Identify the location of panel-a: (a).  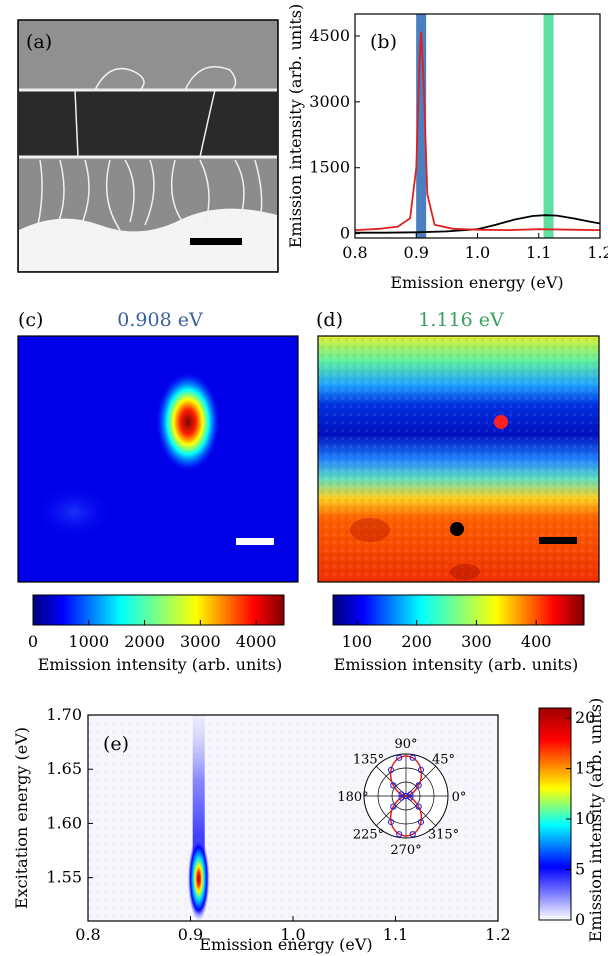
(148, 146).